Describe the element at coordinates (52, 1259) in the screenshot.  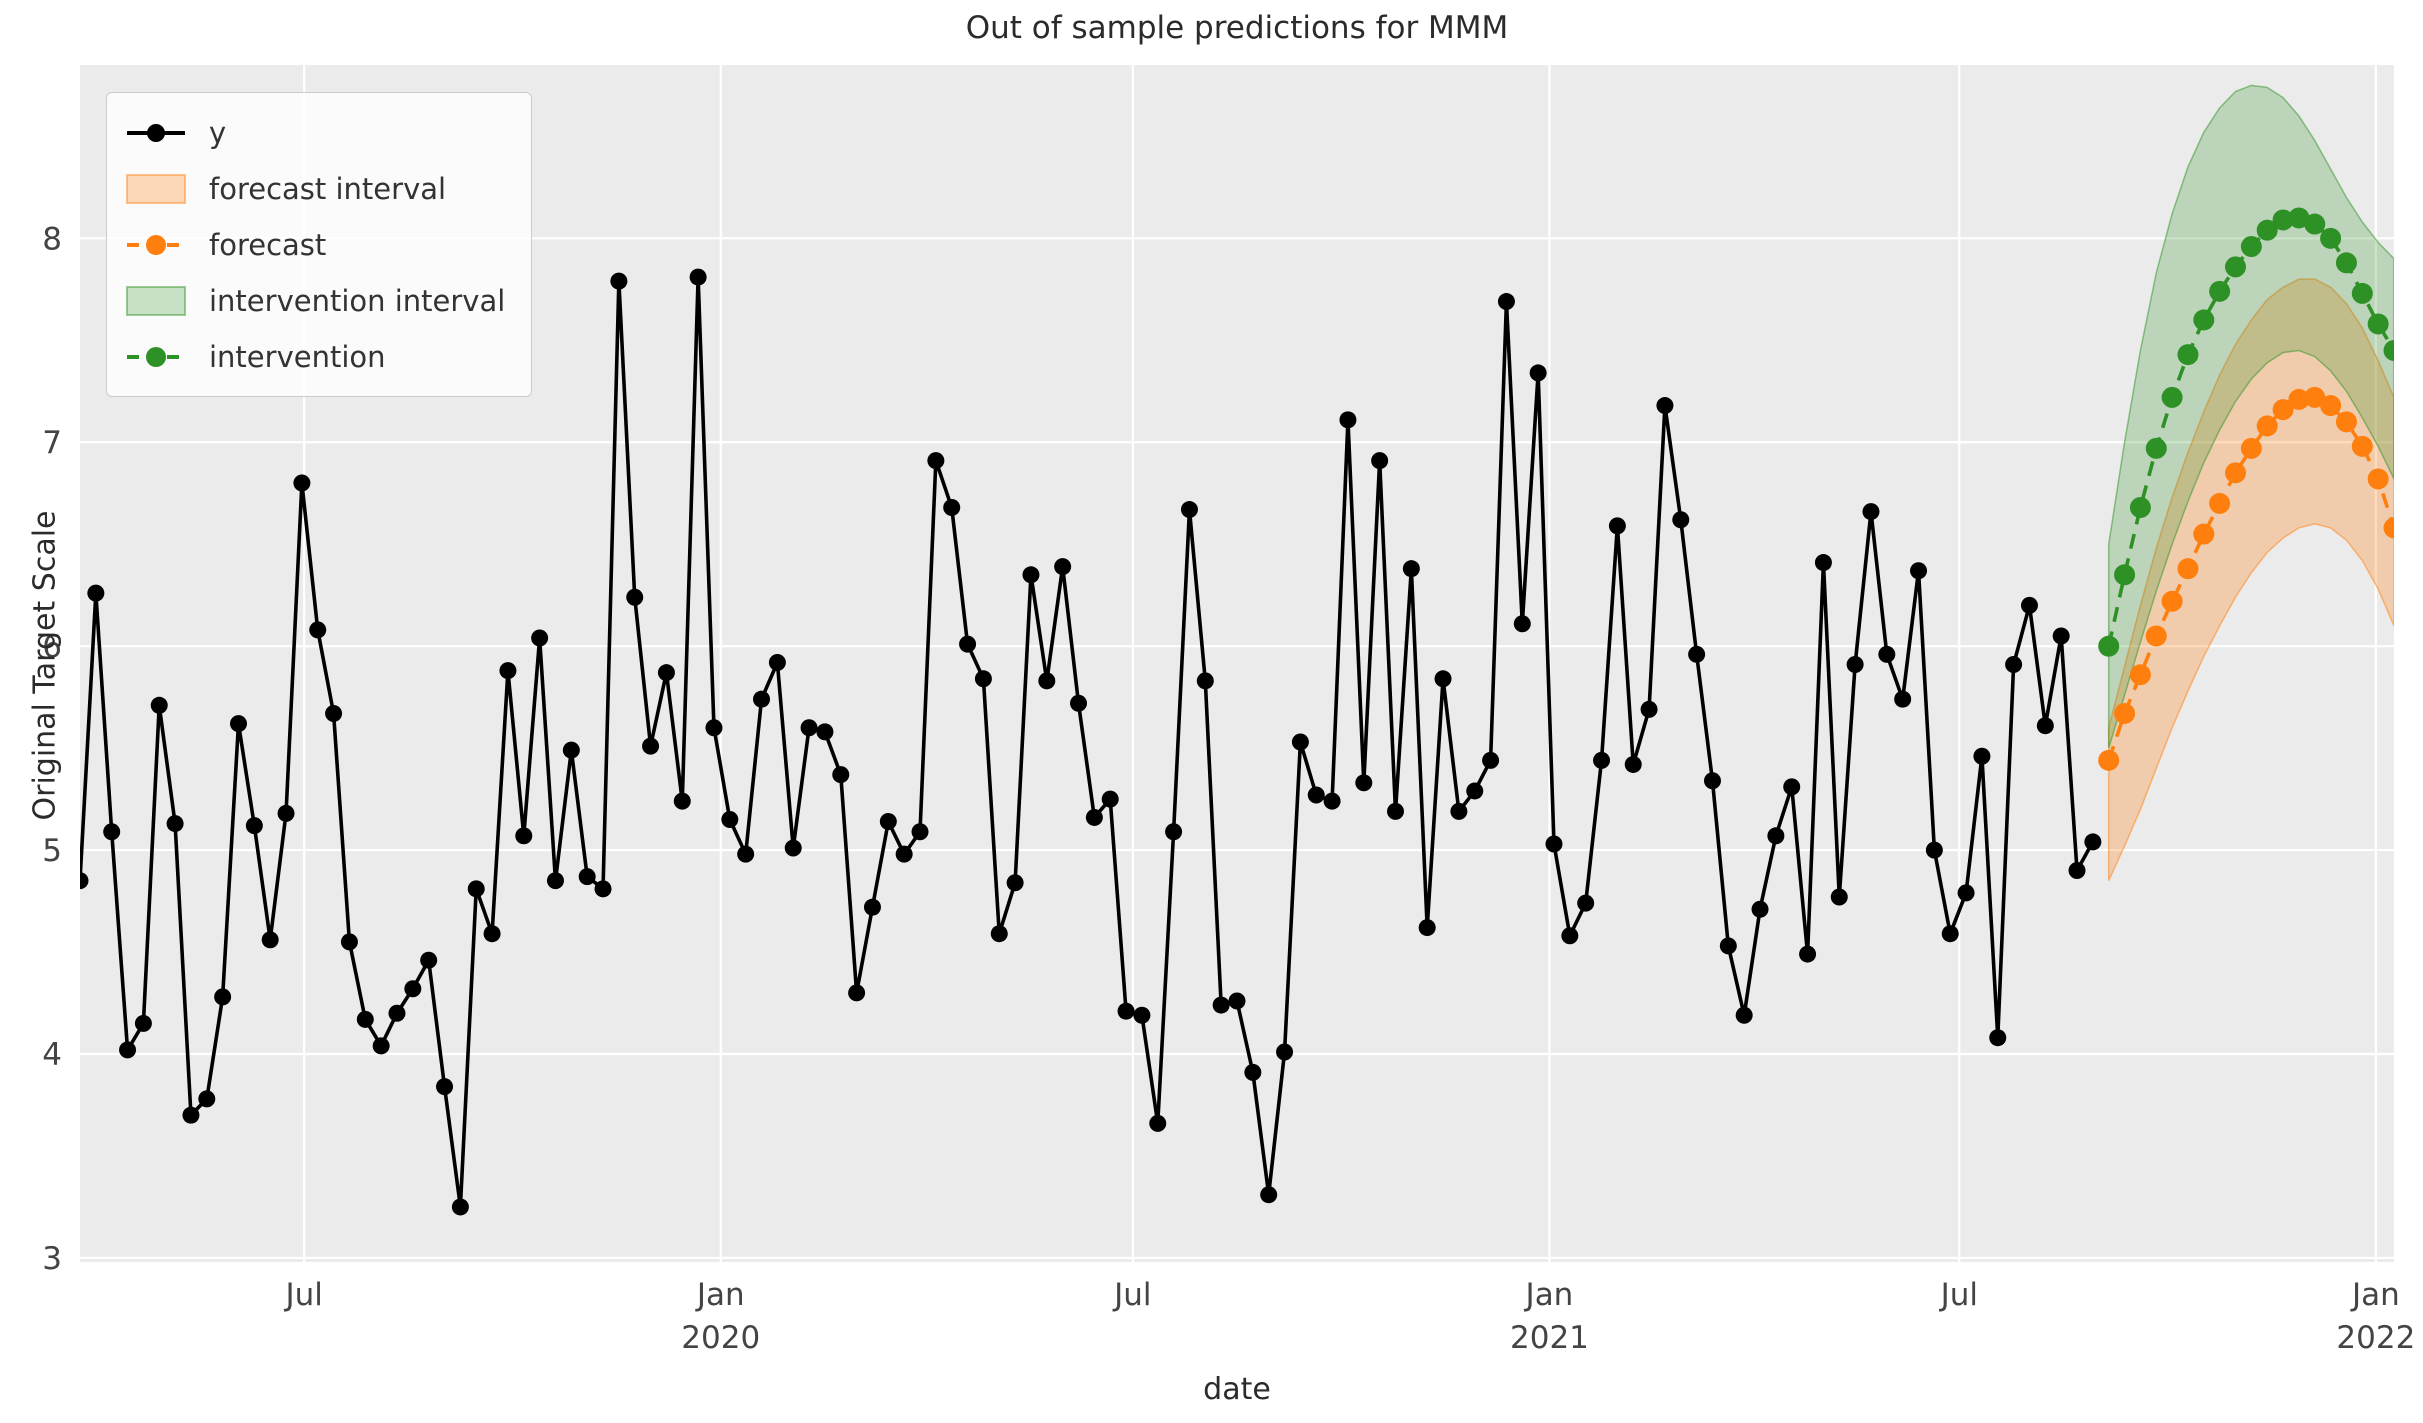
I see `y-tick-label: 3` at that location.